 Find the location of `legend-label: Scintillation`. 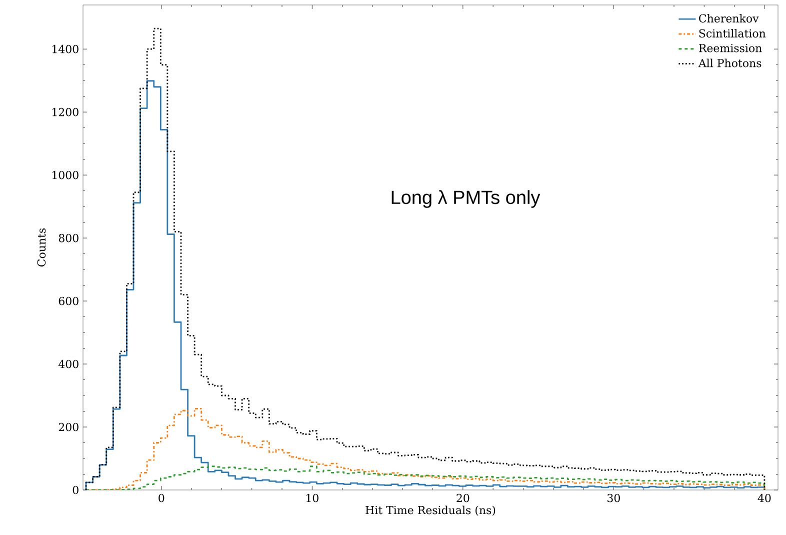

legend-label: Scintillation is located at coordinates (732, 33).